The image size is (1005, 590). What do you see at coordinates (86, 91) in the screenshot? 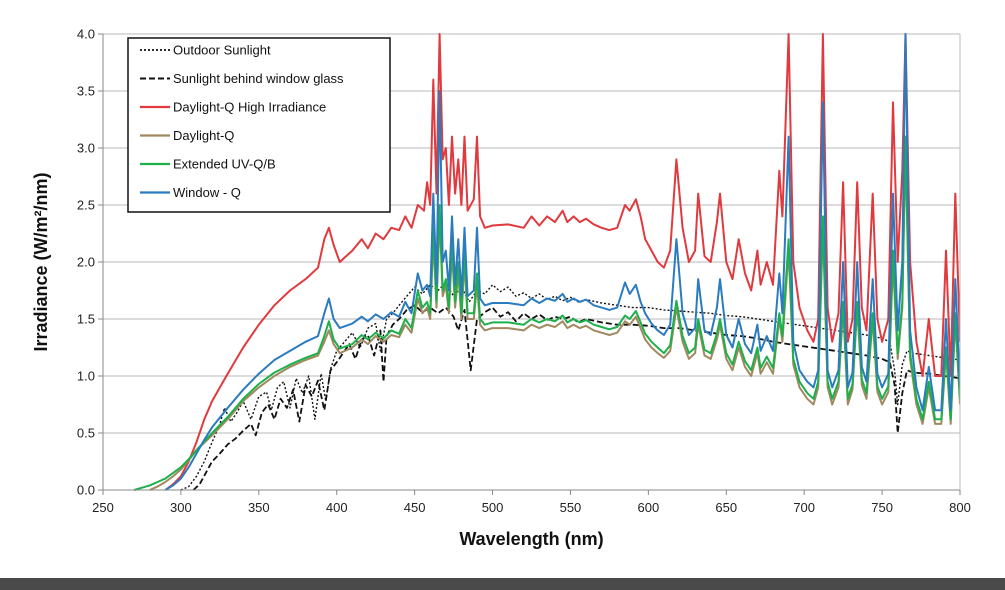
I see `y-tick-label-7: 3.5` at bounding box center [86, 91].